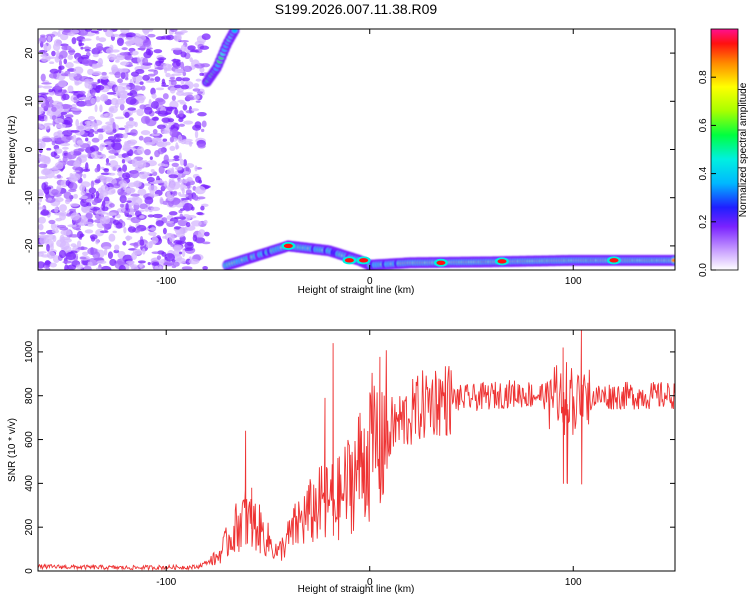 Image resolution: width=750 pixels, height=600 pixels. I want to click on y-tick-label: 0, so click(29, 149).